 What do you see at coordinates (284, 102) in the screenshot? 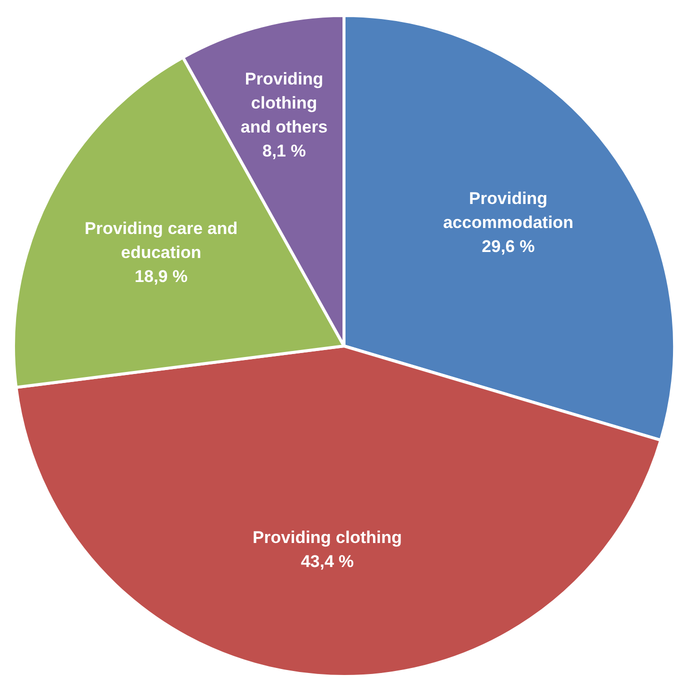
I see `slice-label: Providing clothing and others` at bounding box center [284, 102].